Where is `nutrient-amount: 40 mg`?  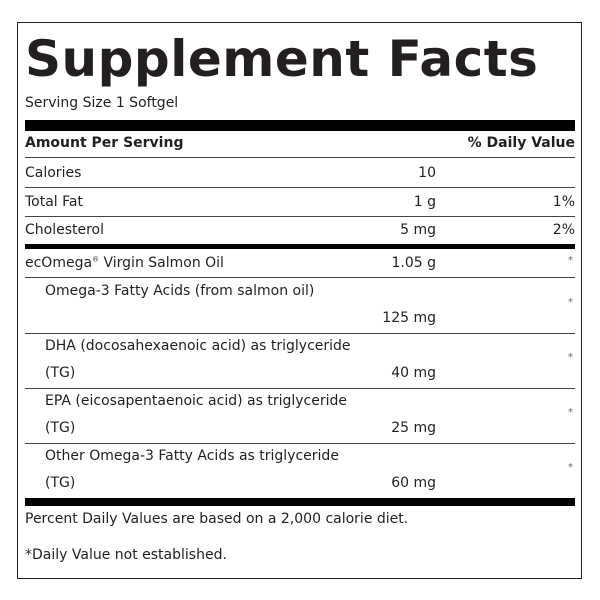 nutrient-amount: 40 mg is located at coordinates (413, 373).